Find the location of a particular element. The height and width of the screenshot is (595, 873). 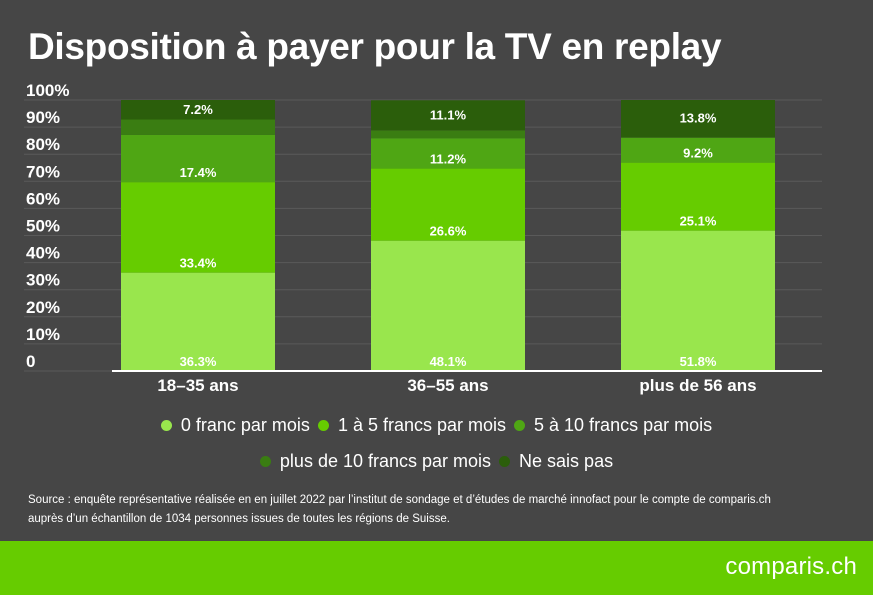

y-tick-label: 40% is located at coordinates (43, 253).